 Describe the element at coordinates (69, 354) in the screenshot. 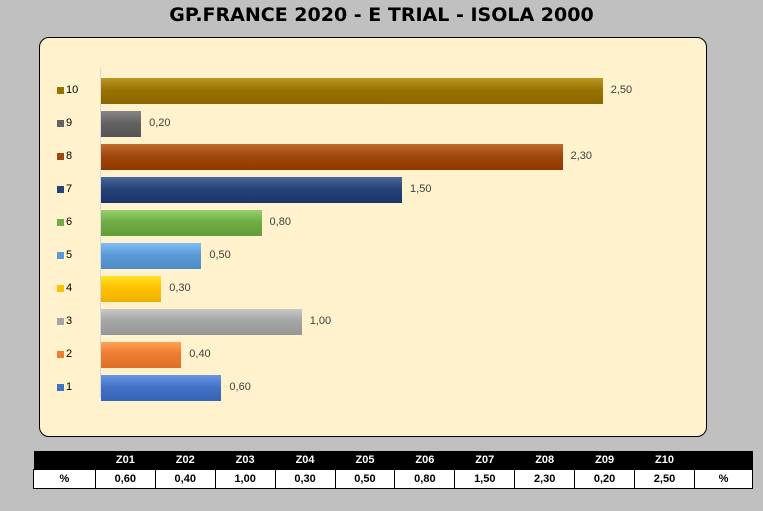

I see `legend-label: 2` at that location.